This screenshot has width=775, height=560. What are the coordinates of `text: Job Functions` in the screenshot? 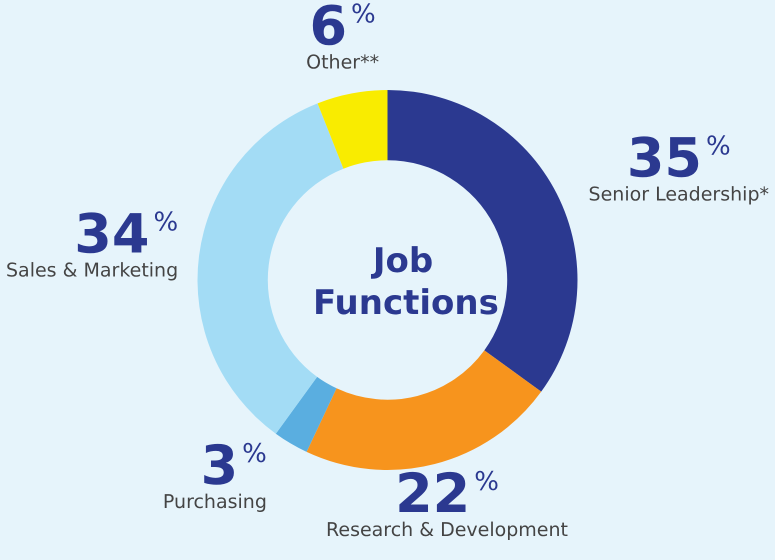 It's located at (406, 282).